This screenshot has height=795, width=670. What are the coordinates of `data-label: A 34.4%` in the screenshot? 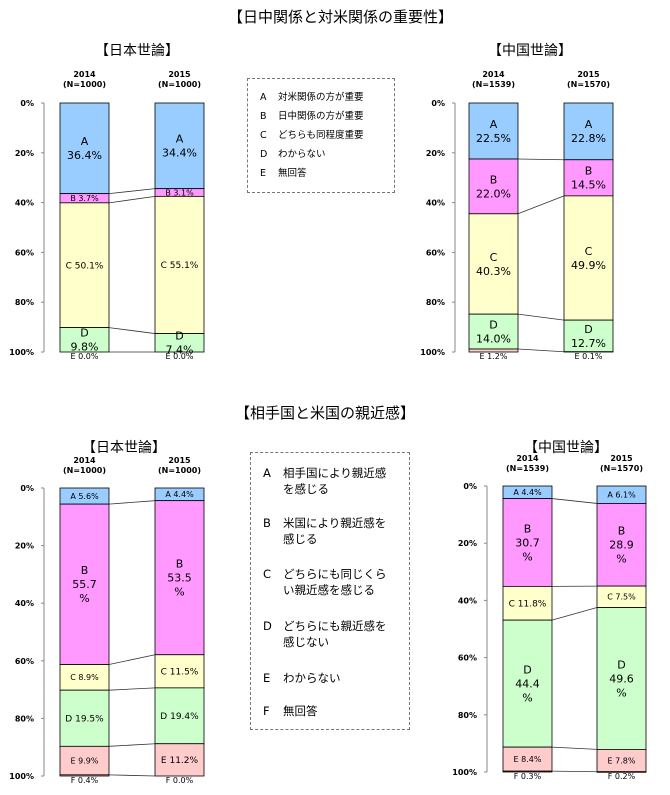 It's located at (179, 146).